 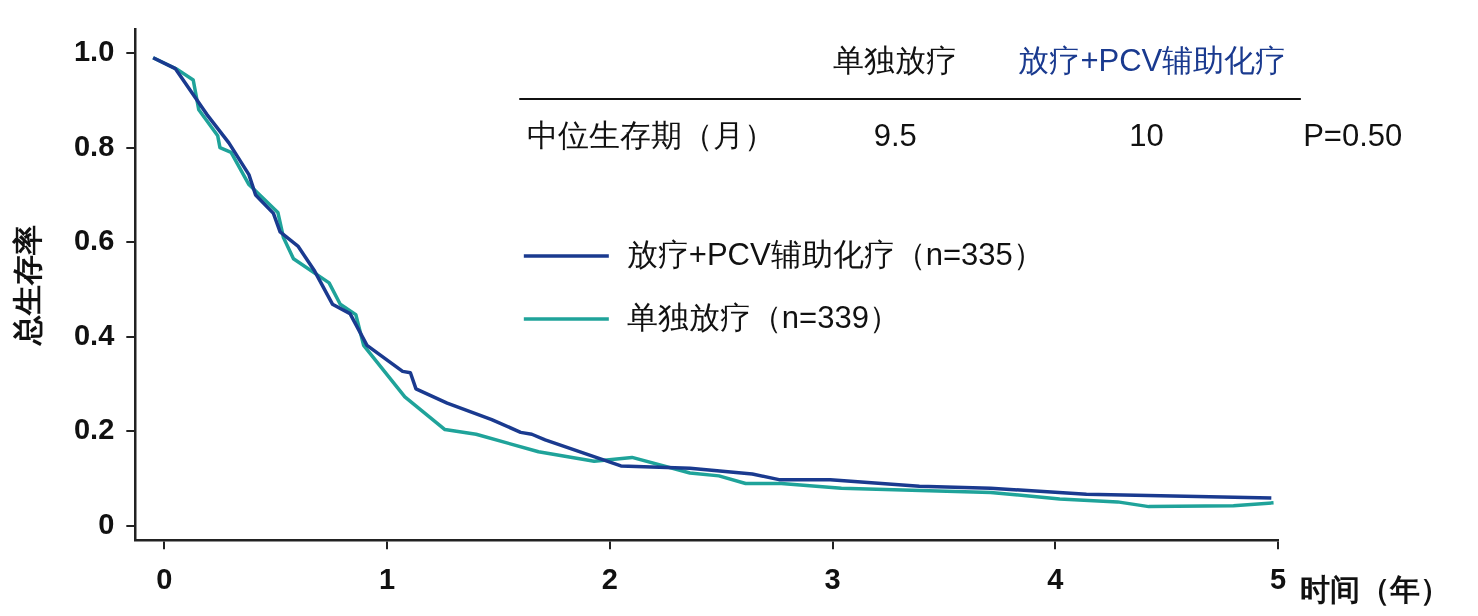 I want to click on legend-label: 放疗+PCV辅助化疗（n=335）, so click(x=835, y=254).